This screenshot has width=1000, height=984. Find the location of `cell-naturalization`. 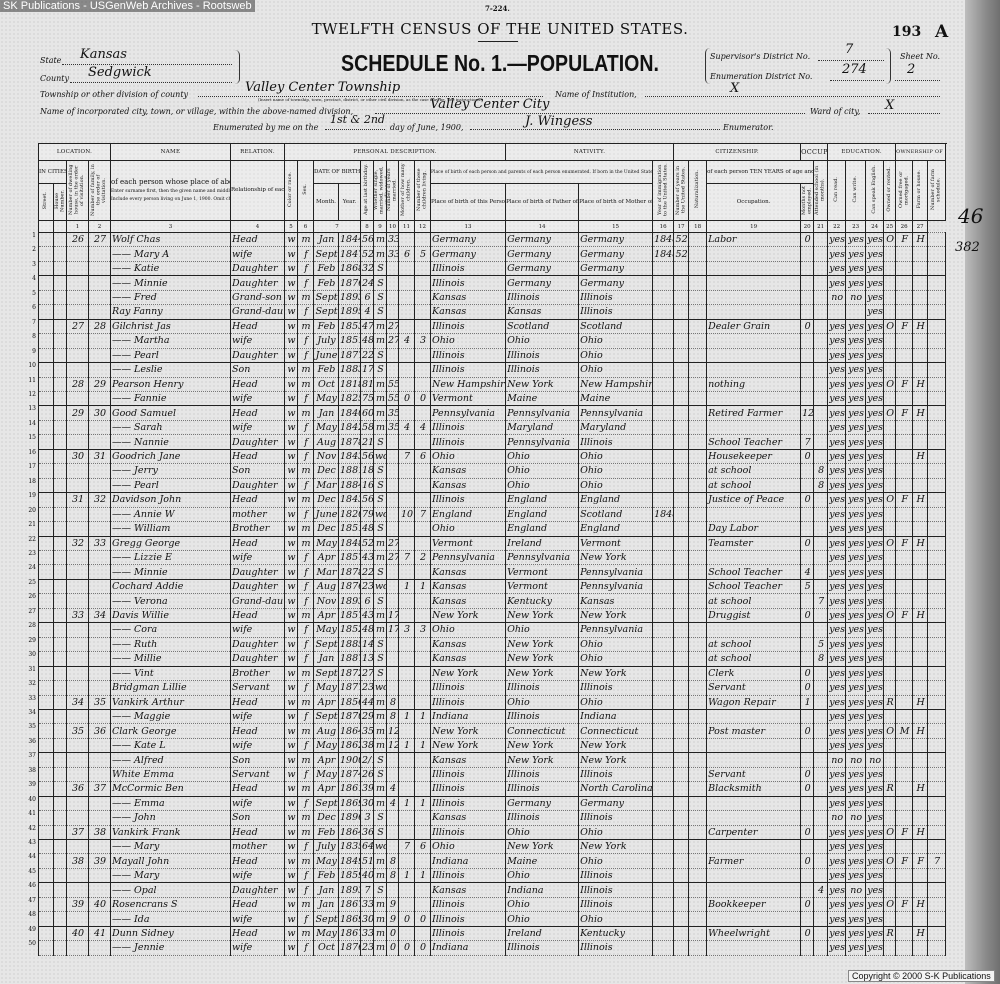

cell-naturalization is located at coordinates (698, 890).